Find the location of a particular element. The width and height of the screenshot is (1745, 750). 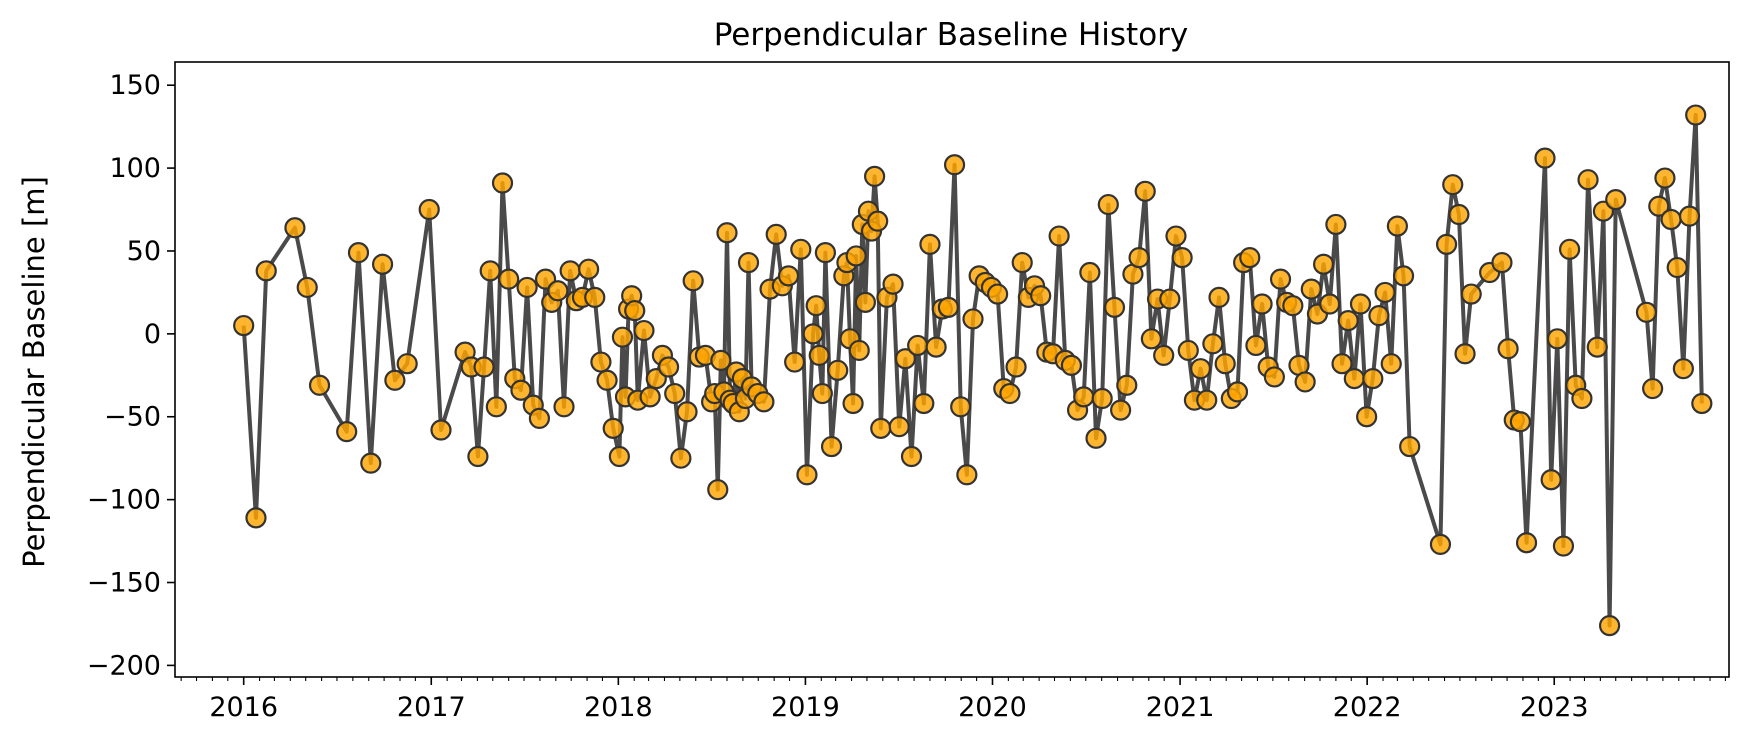

y-tick-label: 100 is located at coordinates (135, 168).